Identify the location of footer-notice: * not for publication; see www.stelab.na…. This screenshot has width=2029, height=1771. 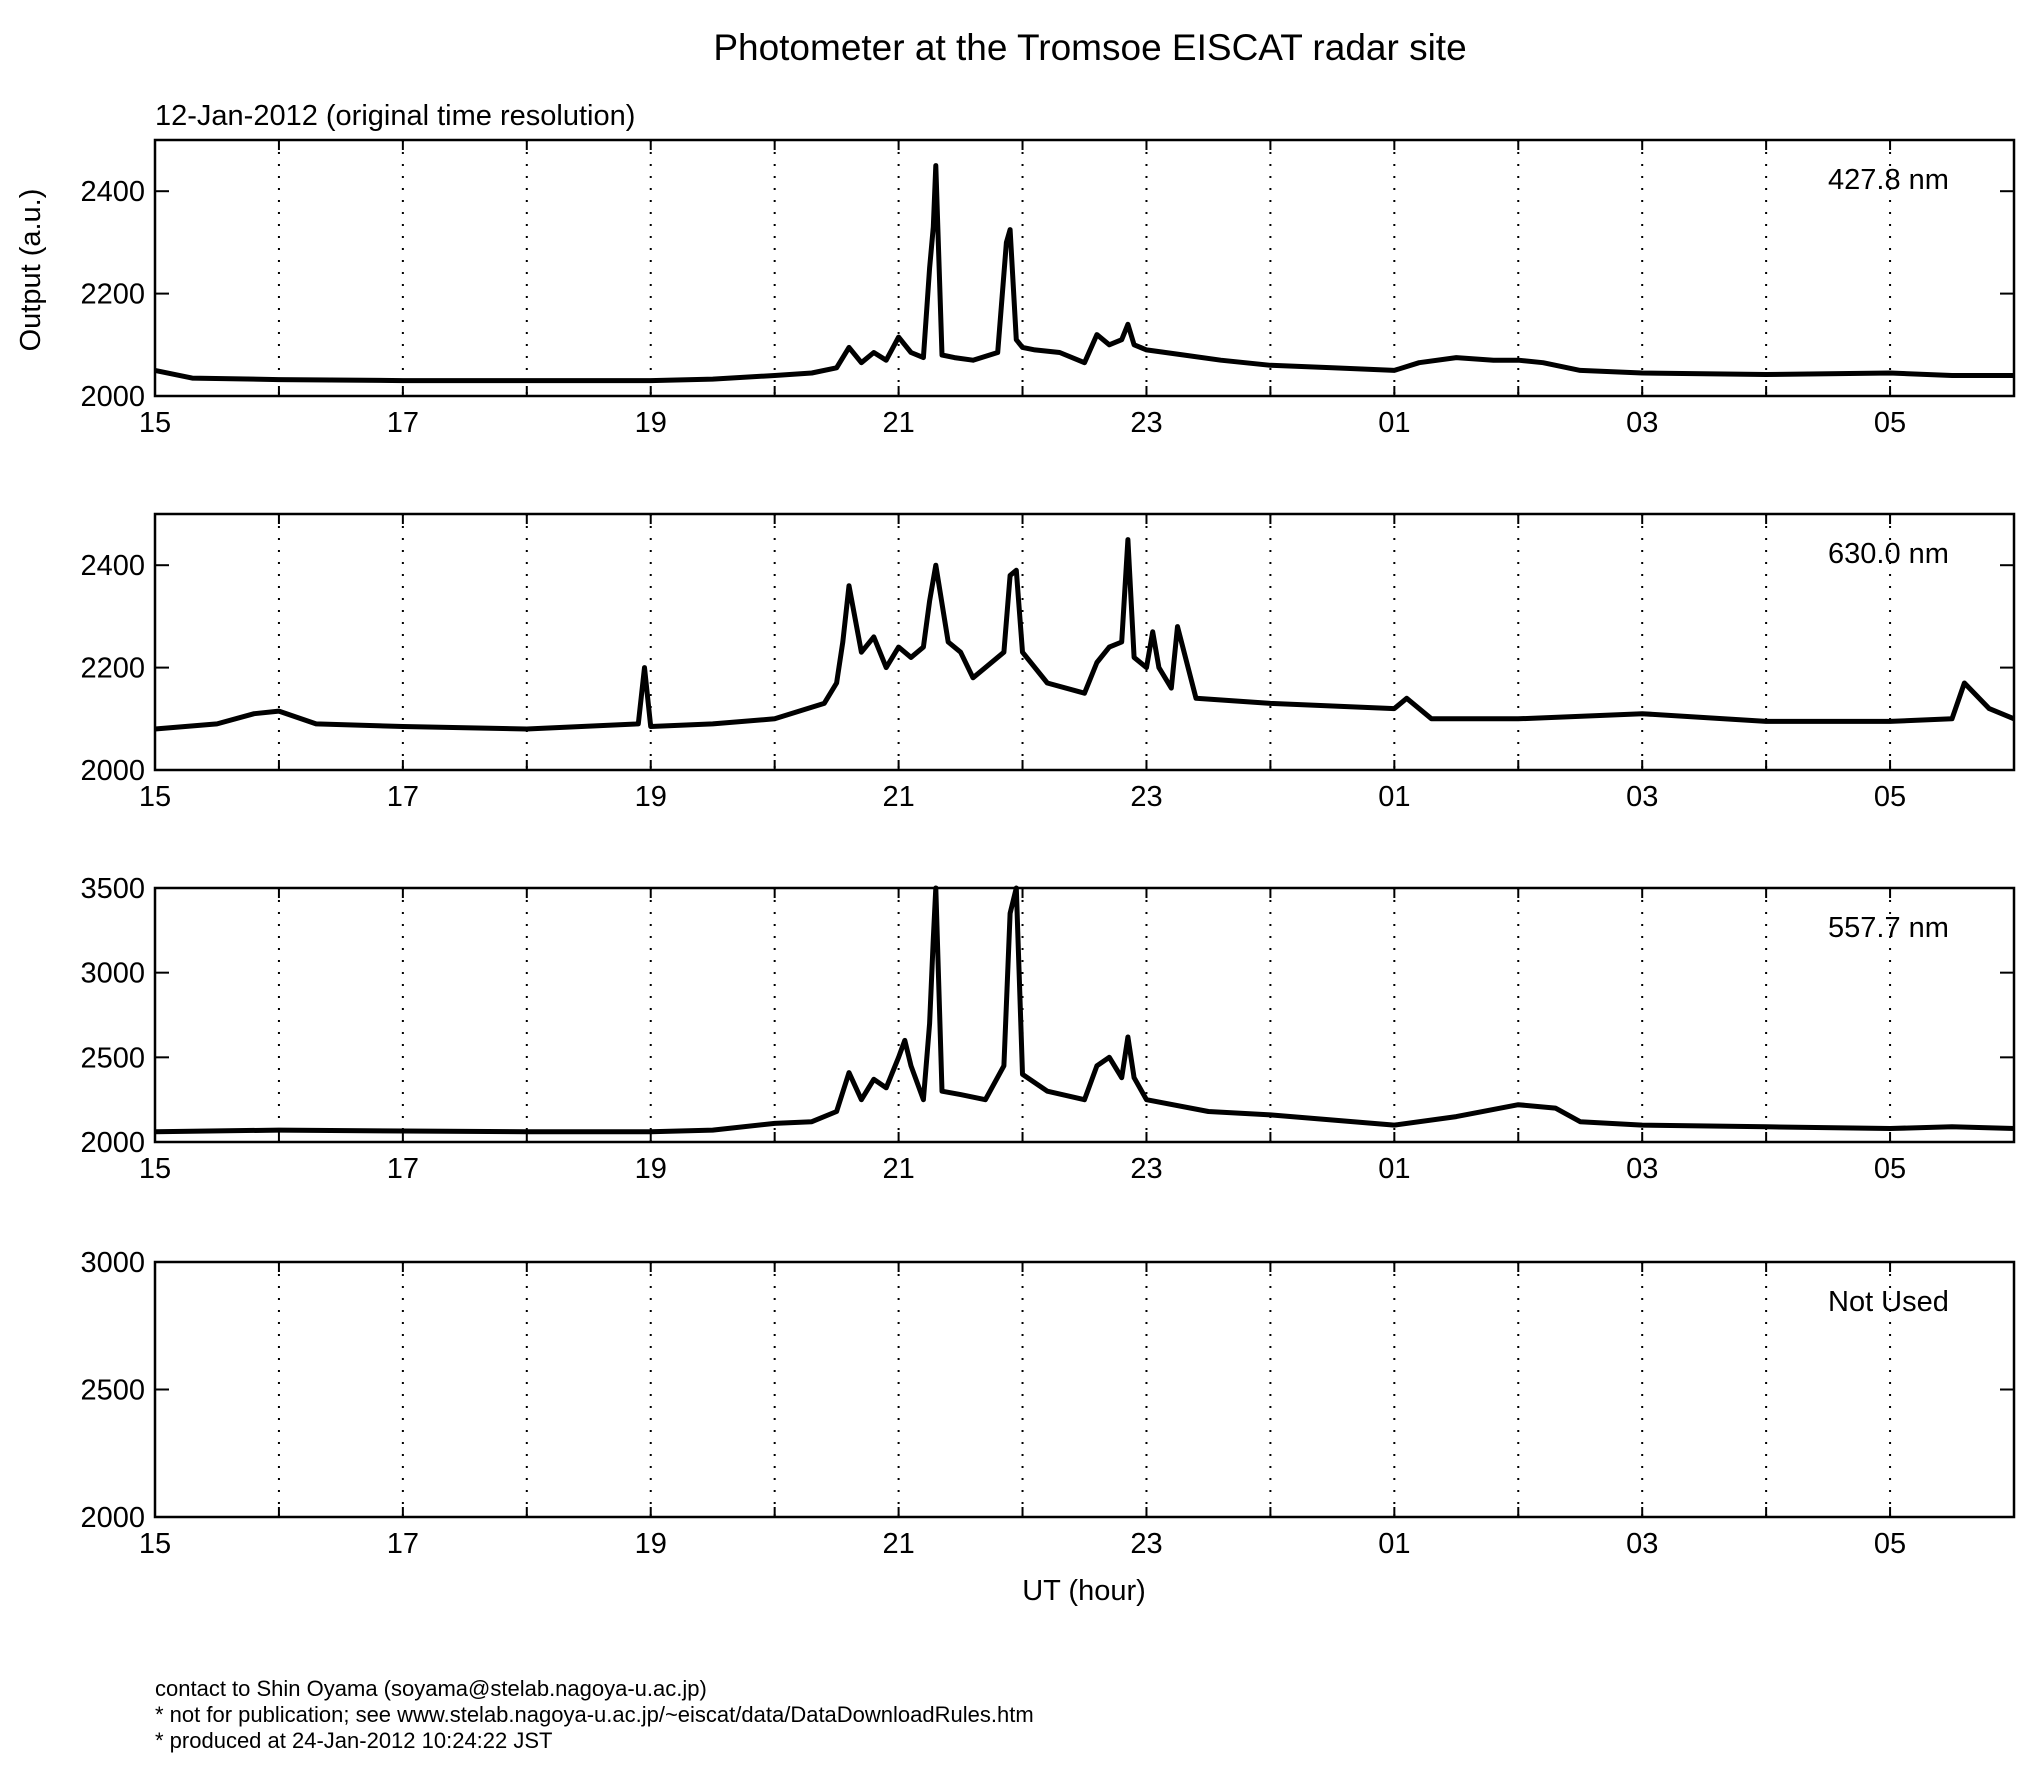
(594, 1714).